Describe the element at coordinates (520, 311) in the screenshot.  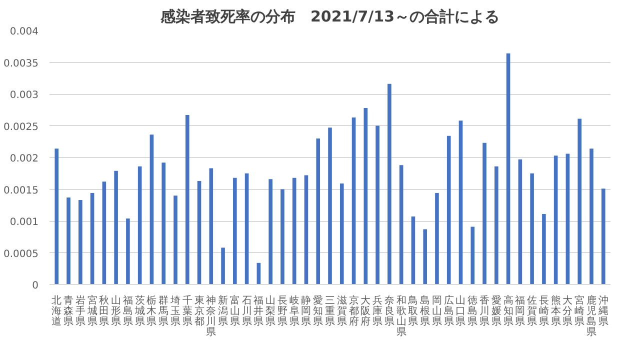
I see `x-tick-label: 福岡県` at that location.